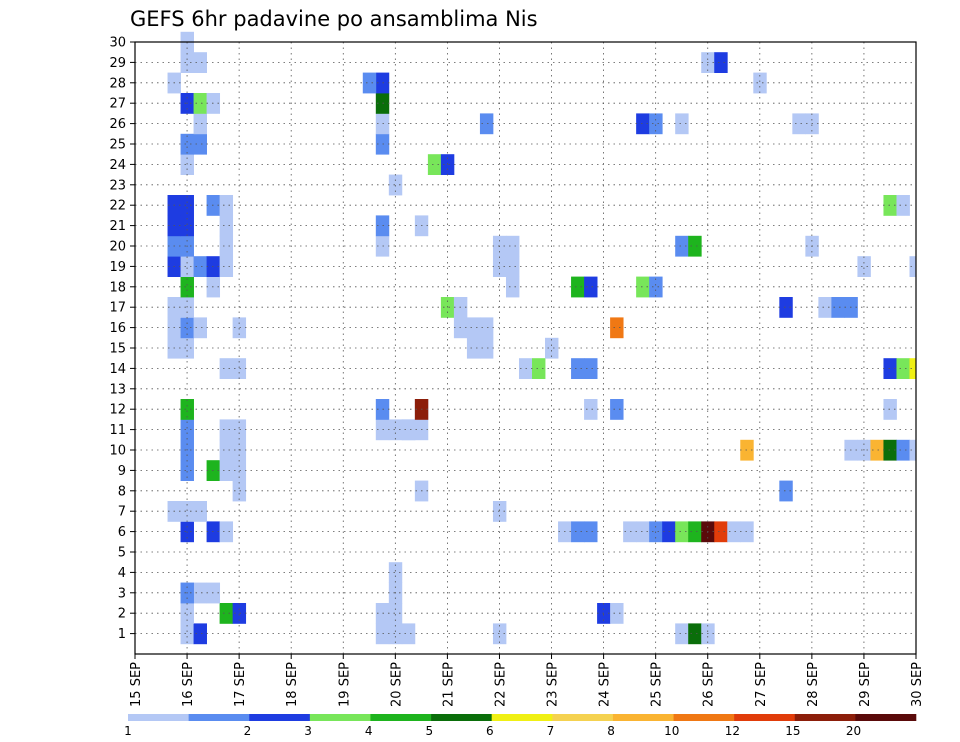 This screenshot has height=742, width=960. I want to click on y-tick-label: 12, so click(117, 410).